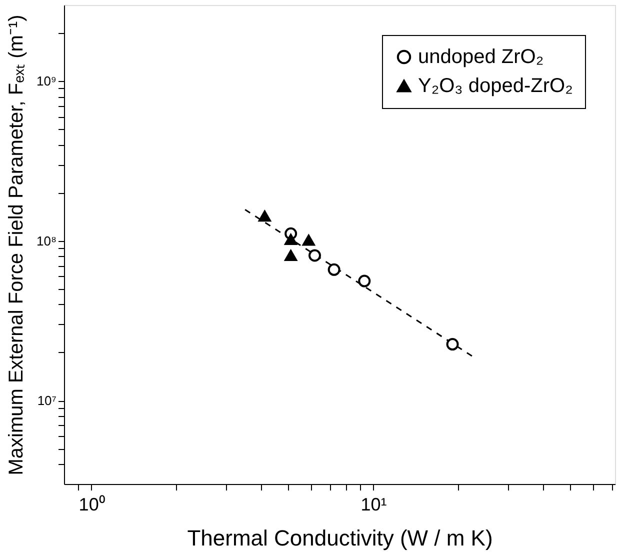 The image size is (620, 554). Describe the element at coordinates (495, 86) in the screenshot. I see `legend-label: Y₂O₃ doped-ZrO₂` at that location.